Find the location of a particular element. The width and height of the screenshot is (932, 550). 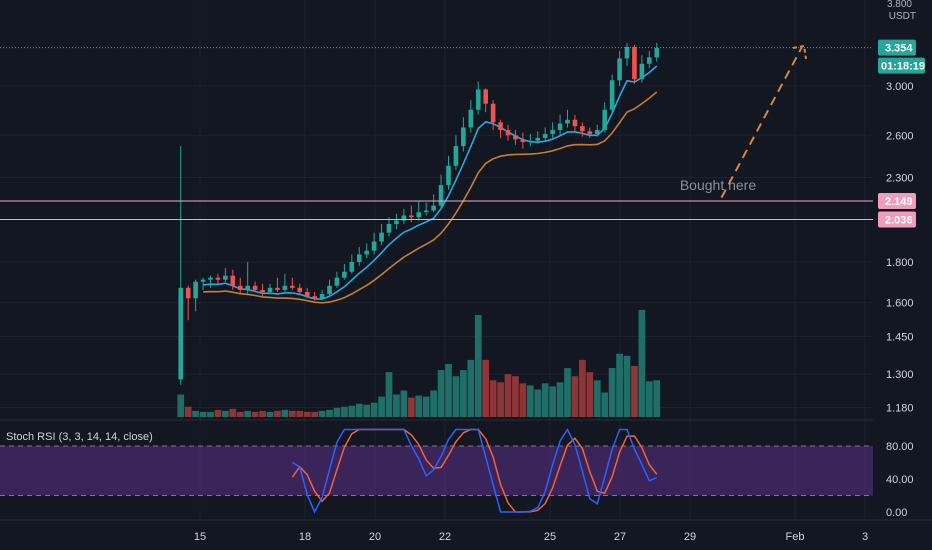

price-tick-label: 1.600 is located at coordinates (900, 304).